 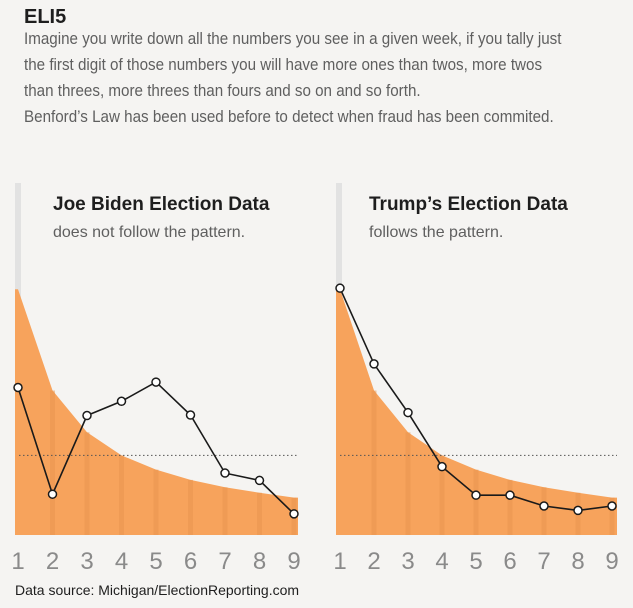 What do you see at coordinates (468, 204) in the screenshot?
I see `chart-title: Trump’s Election Data` at bounding box center [468, 204].